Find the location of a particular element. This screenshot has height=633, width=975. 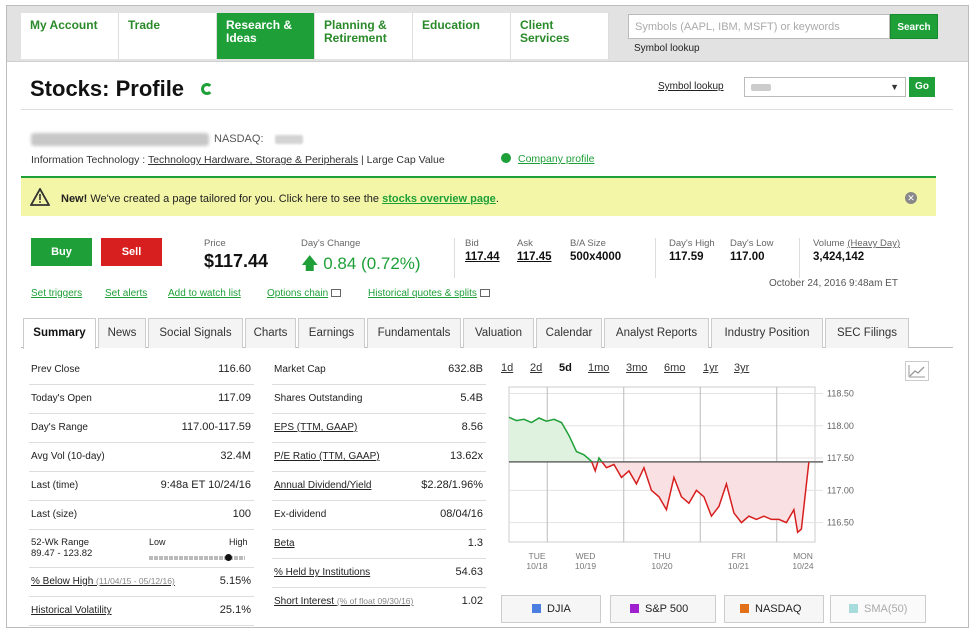

ba-size-value: 500x4000 is located at coordinates (596, 257).